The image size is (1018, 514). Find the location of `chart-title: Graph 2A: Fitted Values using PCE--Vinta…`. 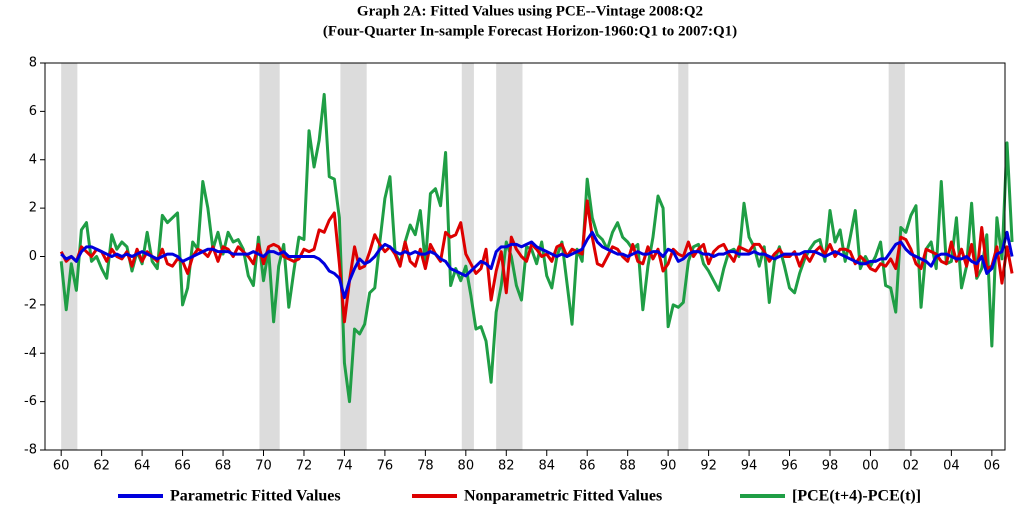

chart-title: Graph 2A: Fitted Values using PCE--Vinta… is located at coordinates (530, 11).